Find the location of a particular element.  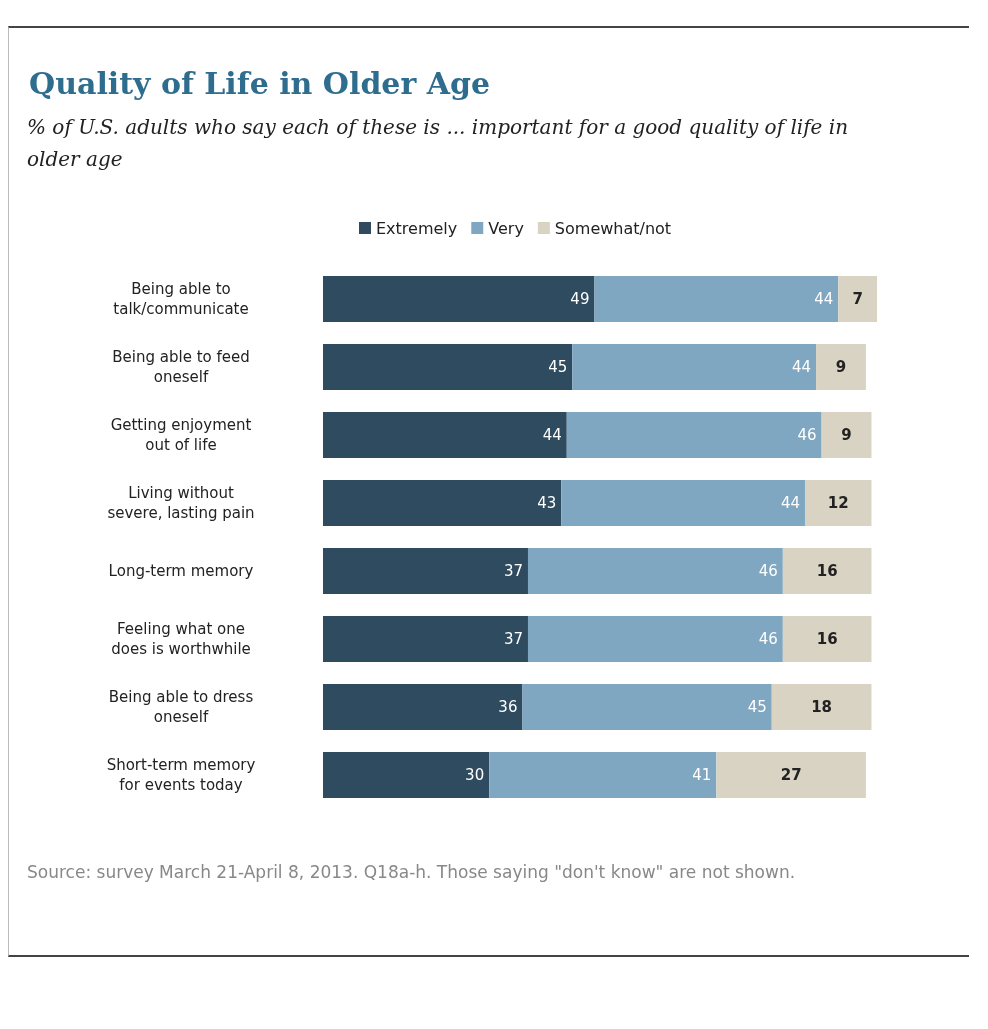

data-label: 27 is located at coordinates (791, 775).